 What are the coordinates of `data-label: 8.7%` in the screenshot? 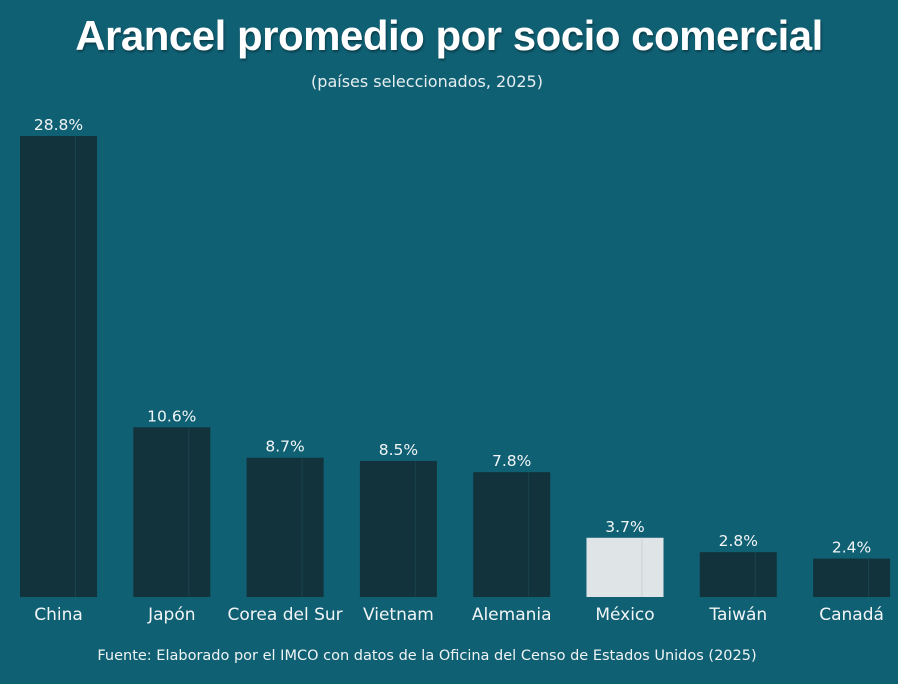 It's located at (284, 447).